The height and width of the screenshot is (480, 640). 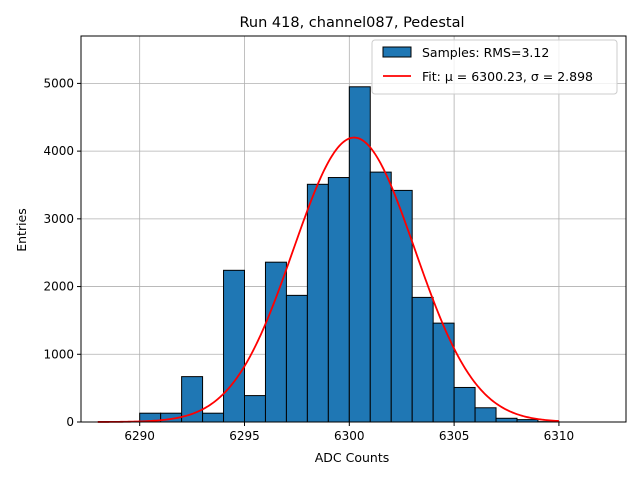 What do you see at coordinates (244, 436) in the screenshot?
I see `x-tick-label: 6295` at bounding box center [244, 436].